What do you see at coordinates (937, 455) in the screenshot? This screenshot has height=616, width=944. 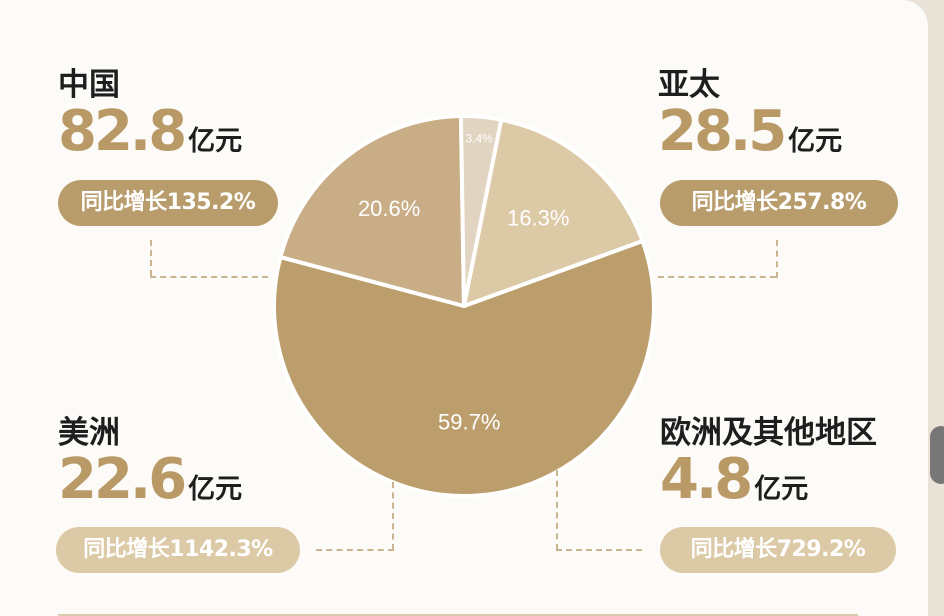 I see `scroll-handle` at bounding box center [937, 455].